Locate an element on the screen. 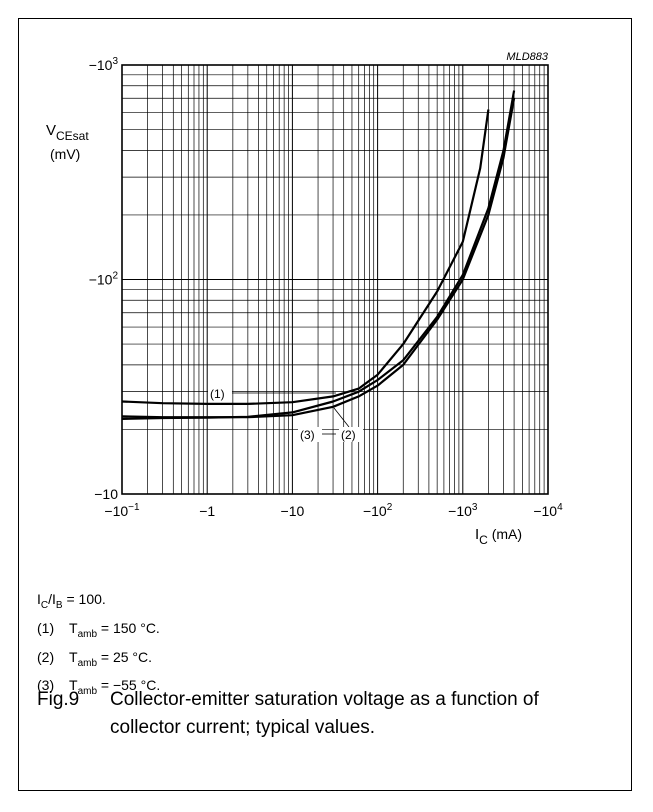 Image resolution: width=653 pixels, height=812 pixels. annotation-label-3: (3) is located at coordinates (307, 435).